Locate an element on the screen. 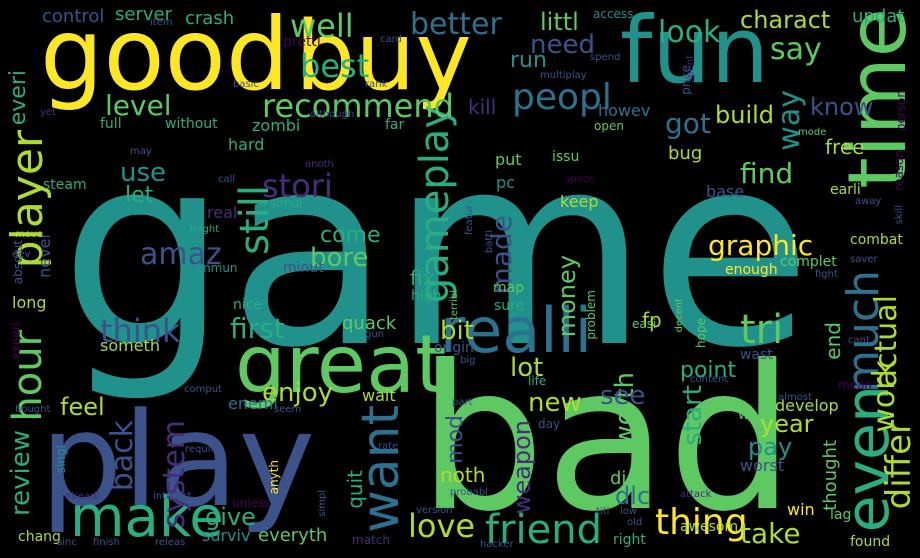 The height and width of the screenshot is (558, 920). cloud-word: see is located at coordinates (623, 396).